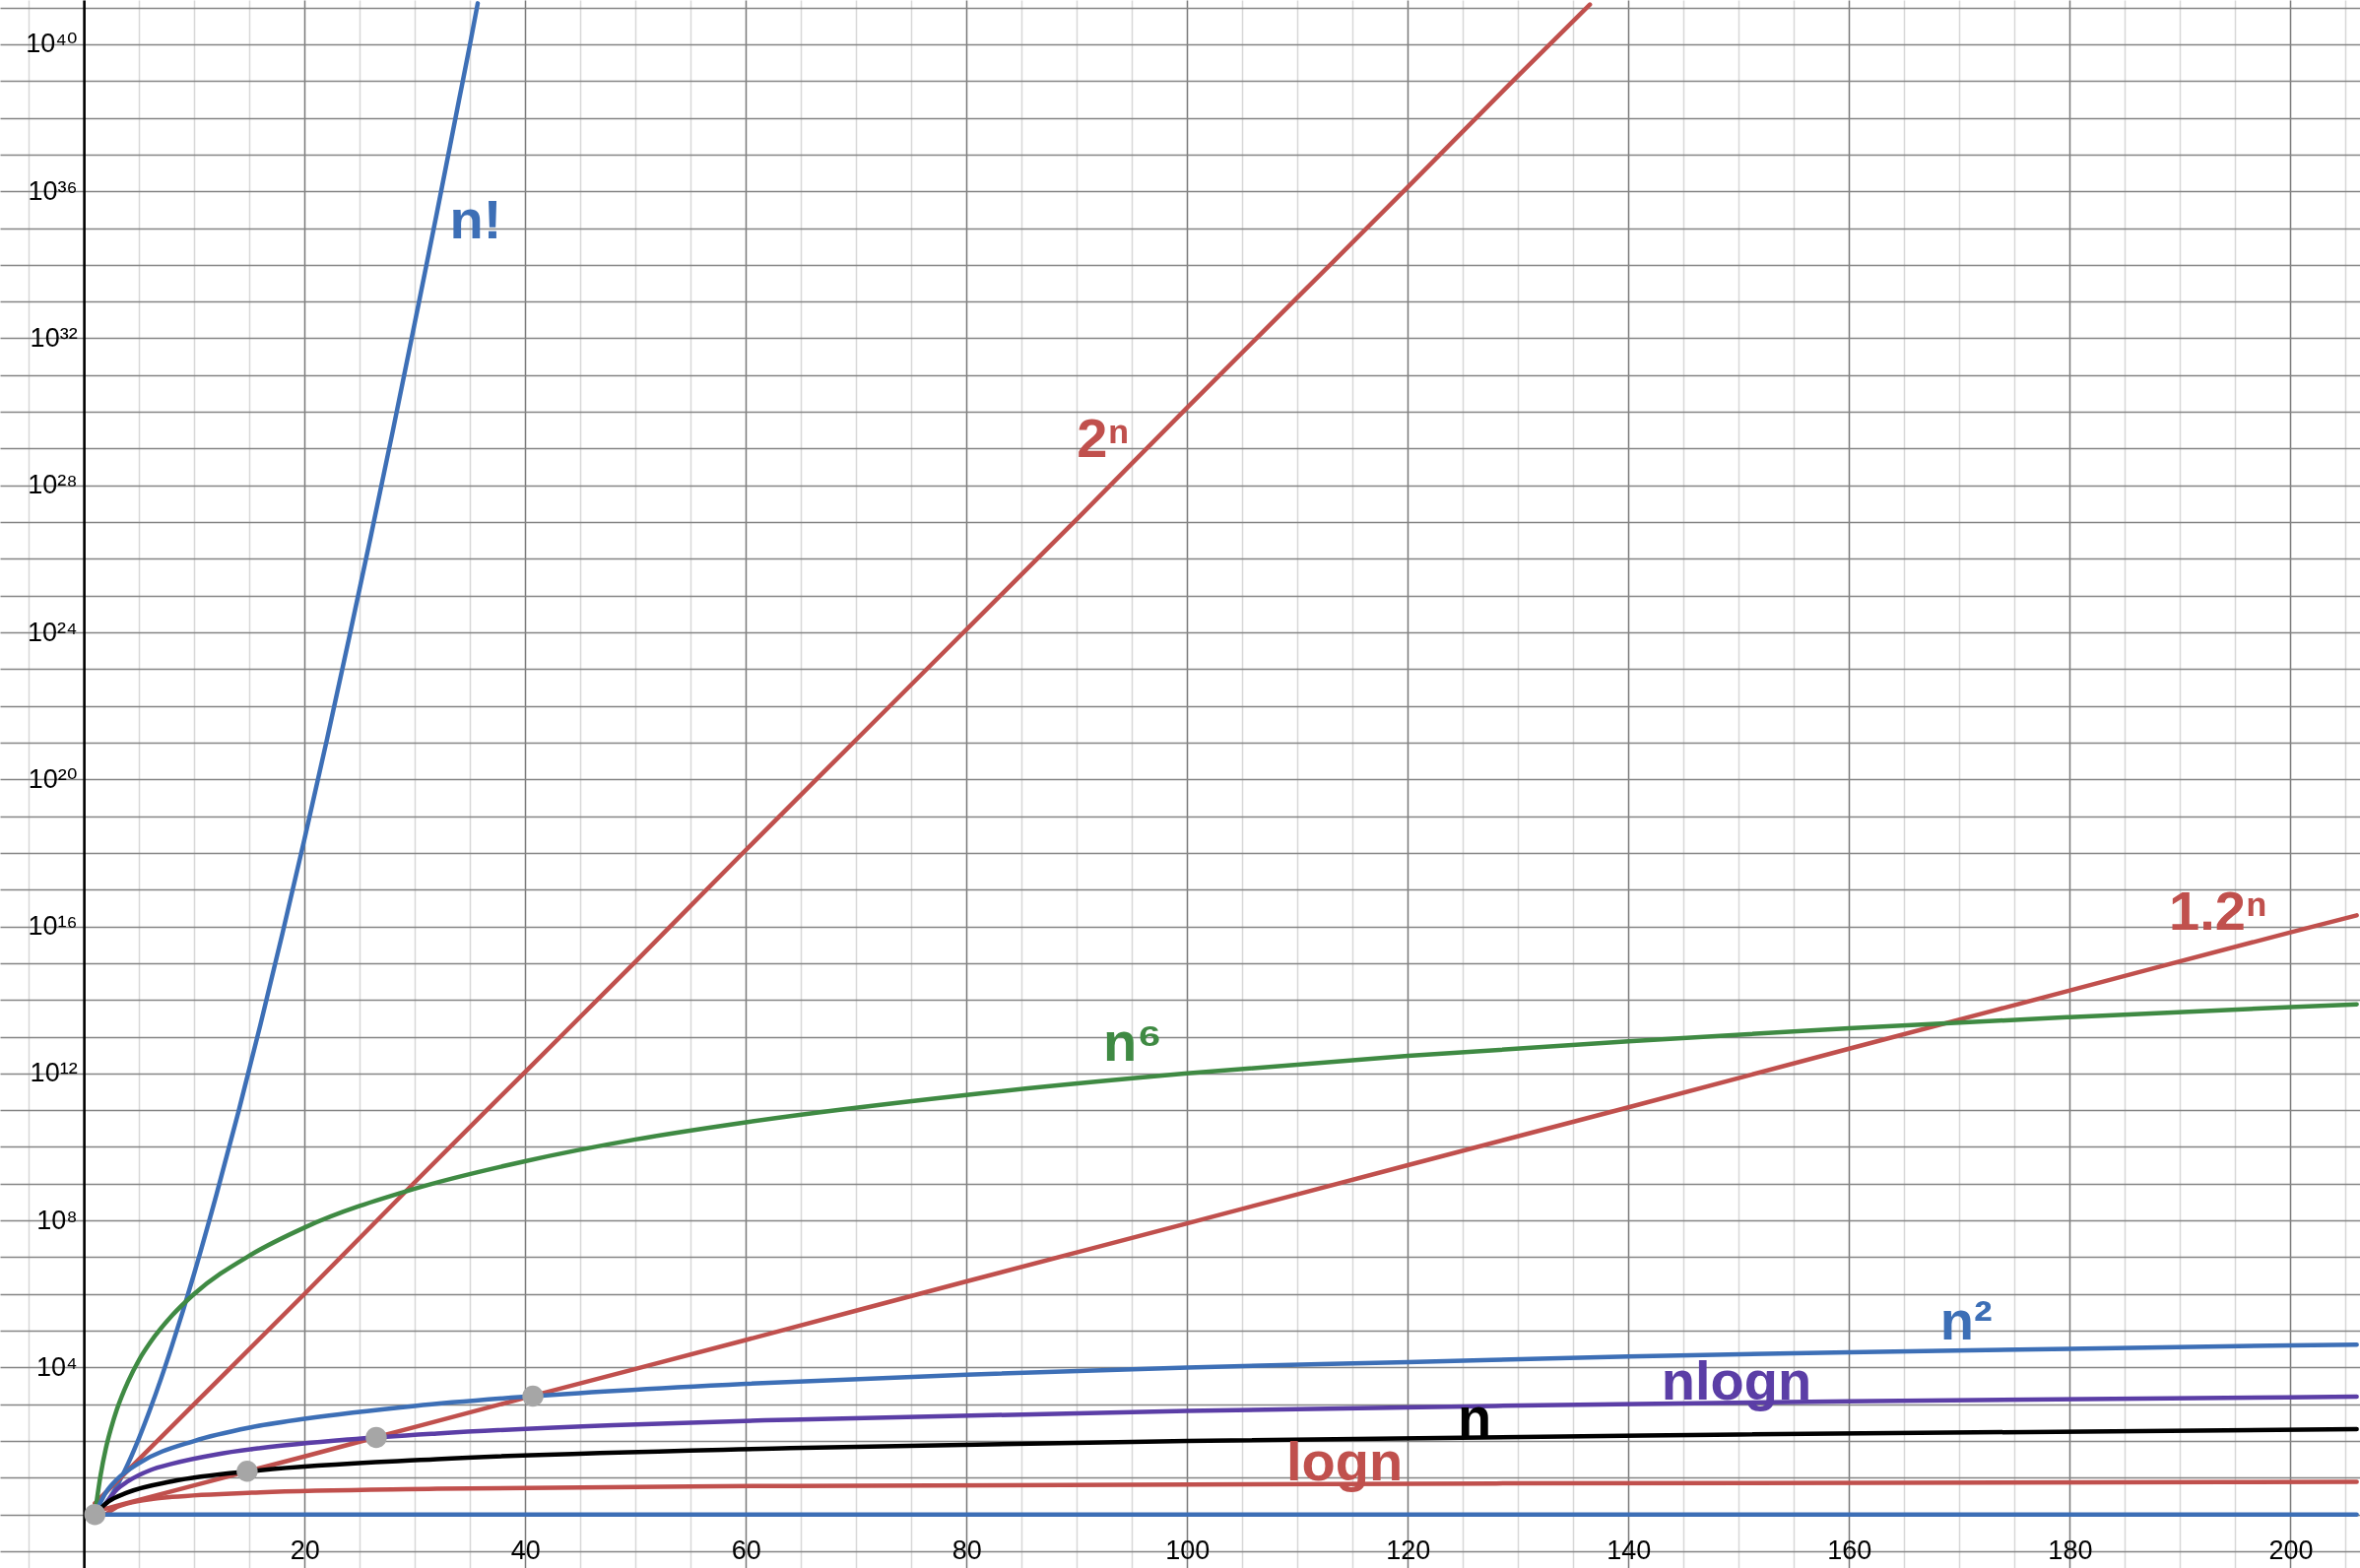 This screenshot has width=2360, height=1568. What do you see at coordinates (53, 485) in the screenshot?
I see `y-tick-label: 10²⁸` at bounding box center [53, 485].